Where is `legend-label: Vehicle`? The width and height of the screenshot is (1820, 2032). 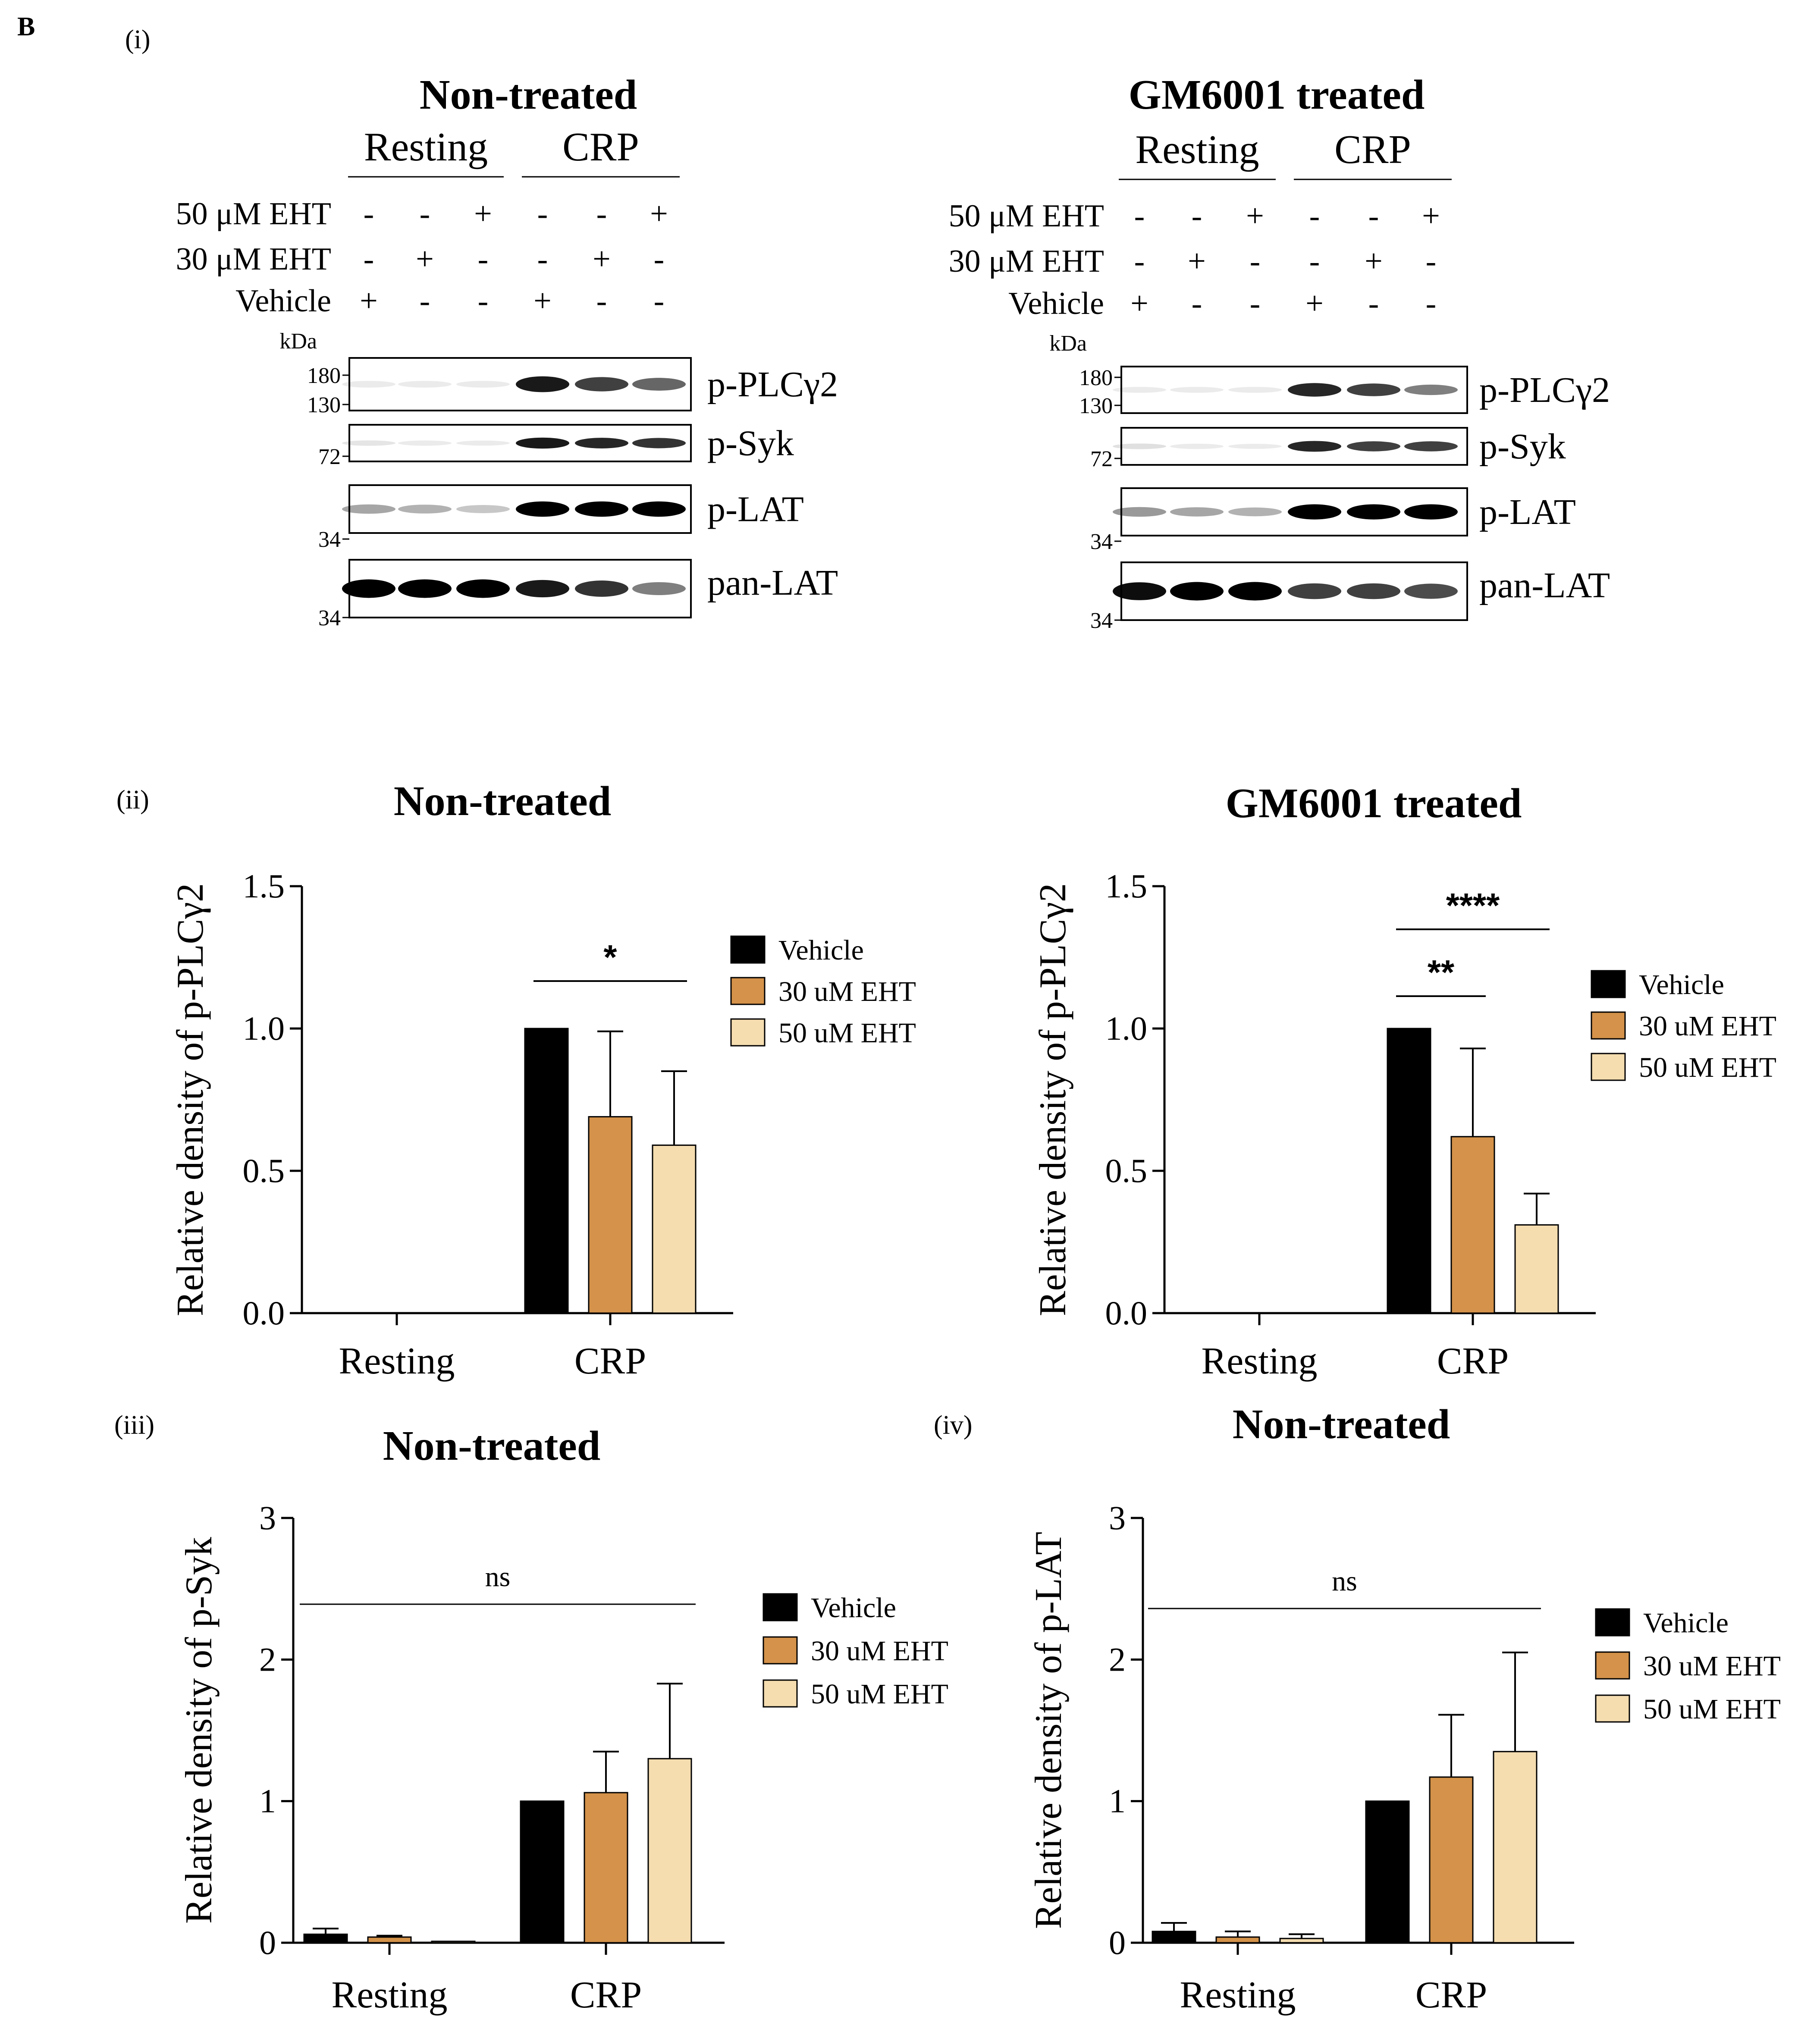 legend-label: Vehicle is located at coordinates (1686, 1623).